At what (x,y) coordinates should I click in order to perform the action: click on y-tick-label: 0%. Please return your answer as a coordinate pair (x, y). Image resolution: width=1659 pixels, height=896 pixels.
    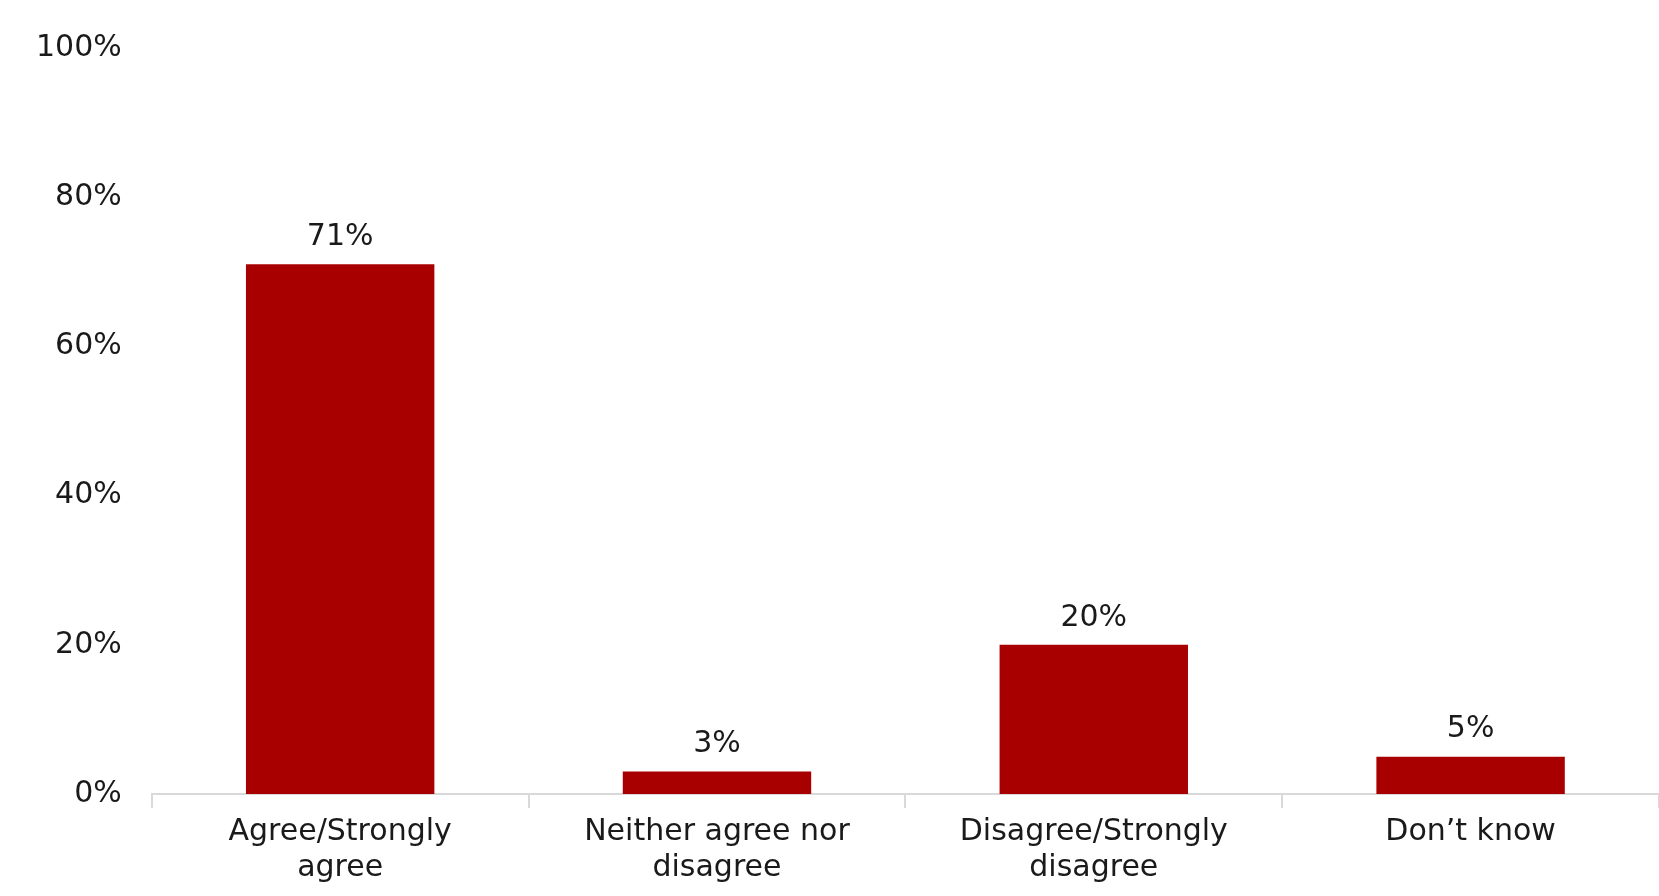
    Looking at the image, I should click on (98, 791).